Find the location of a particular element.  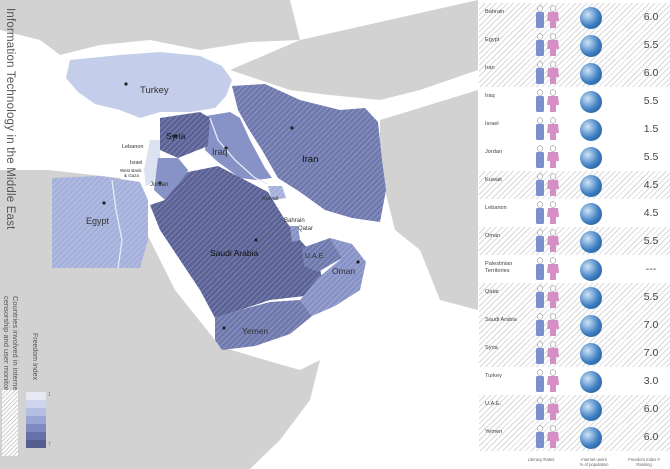

scale-min: 1 is located at coordinates (49, 395).